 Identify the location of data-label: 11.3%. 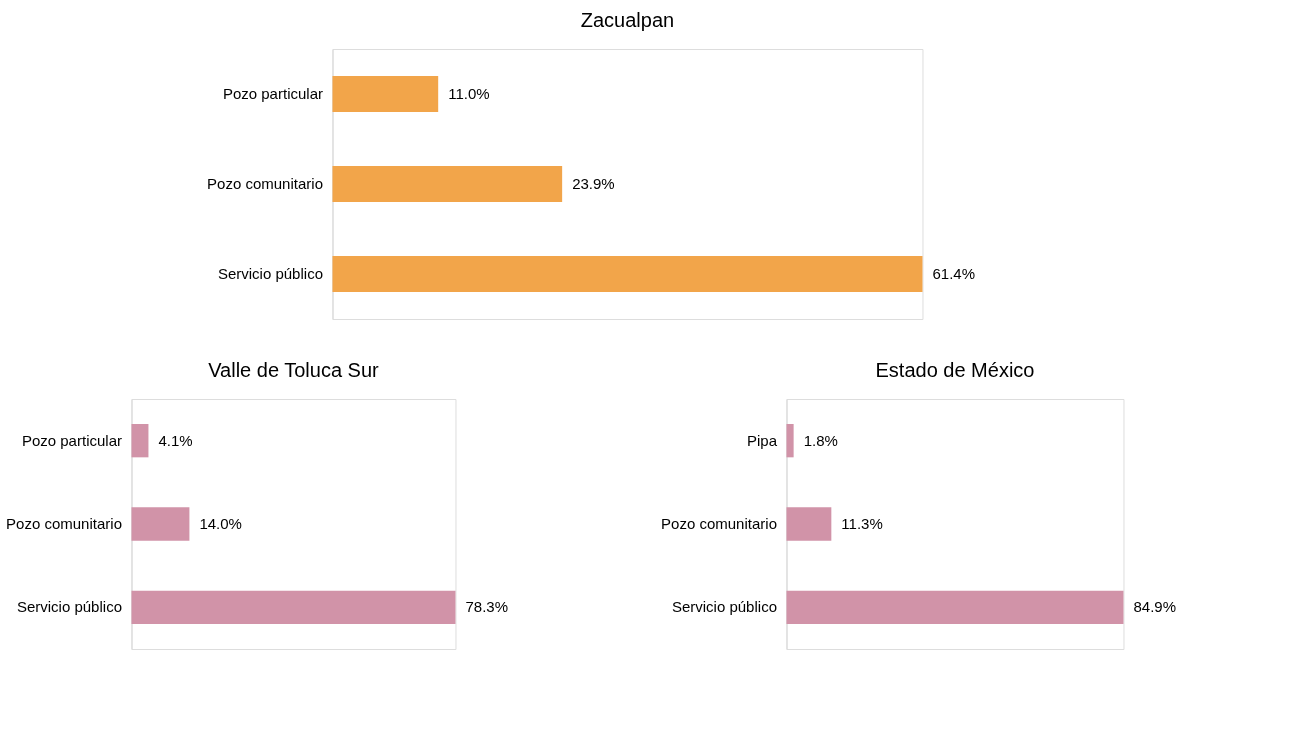
(862, 523).